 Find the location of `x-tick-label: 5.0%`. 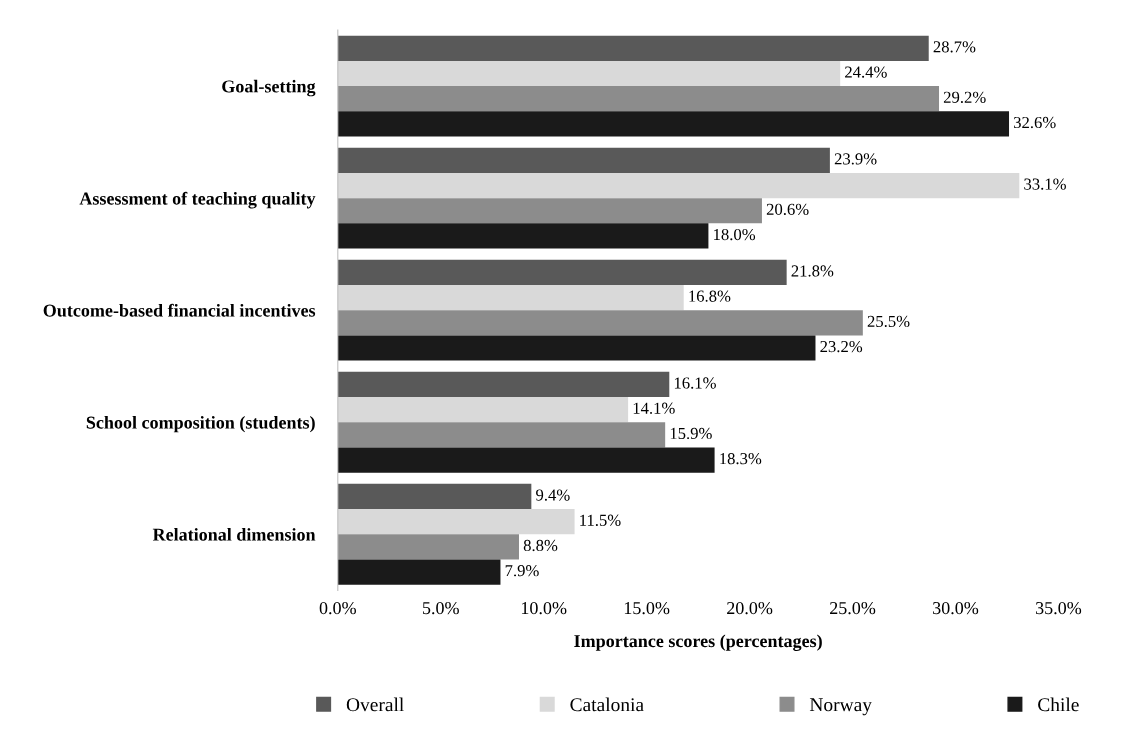

x-tick-label: 5.0% is located at coordinates (440, 608).